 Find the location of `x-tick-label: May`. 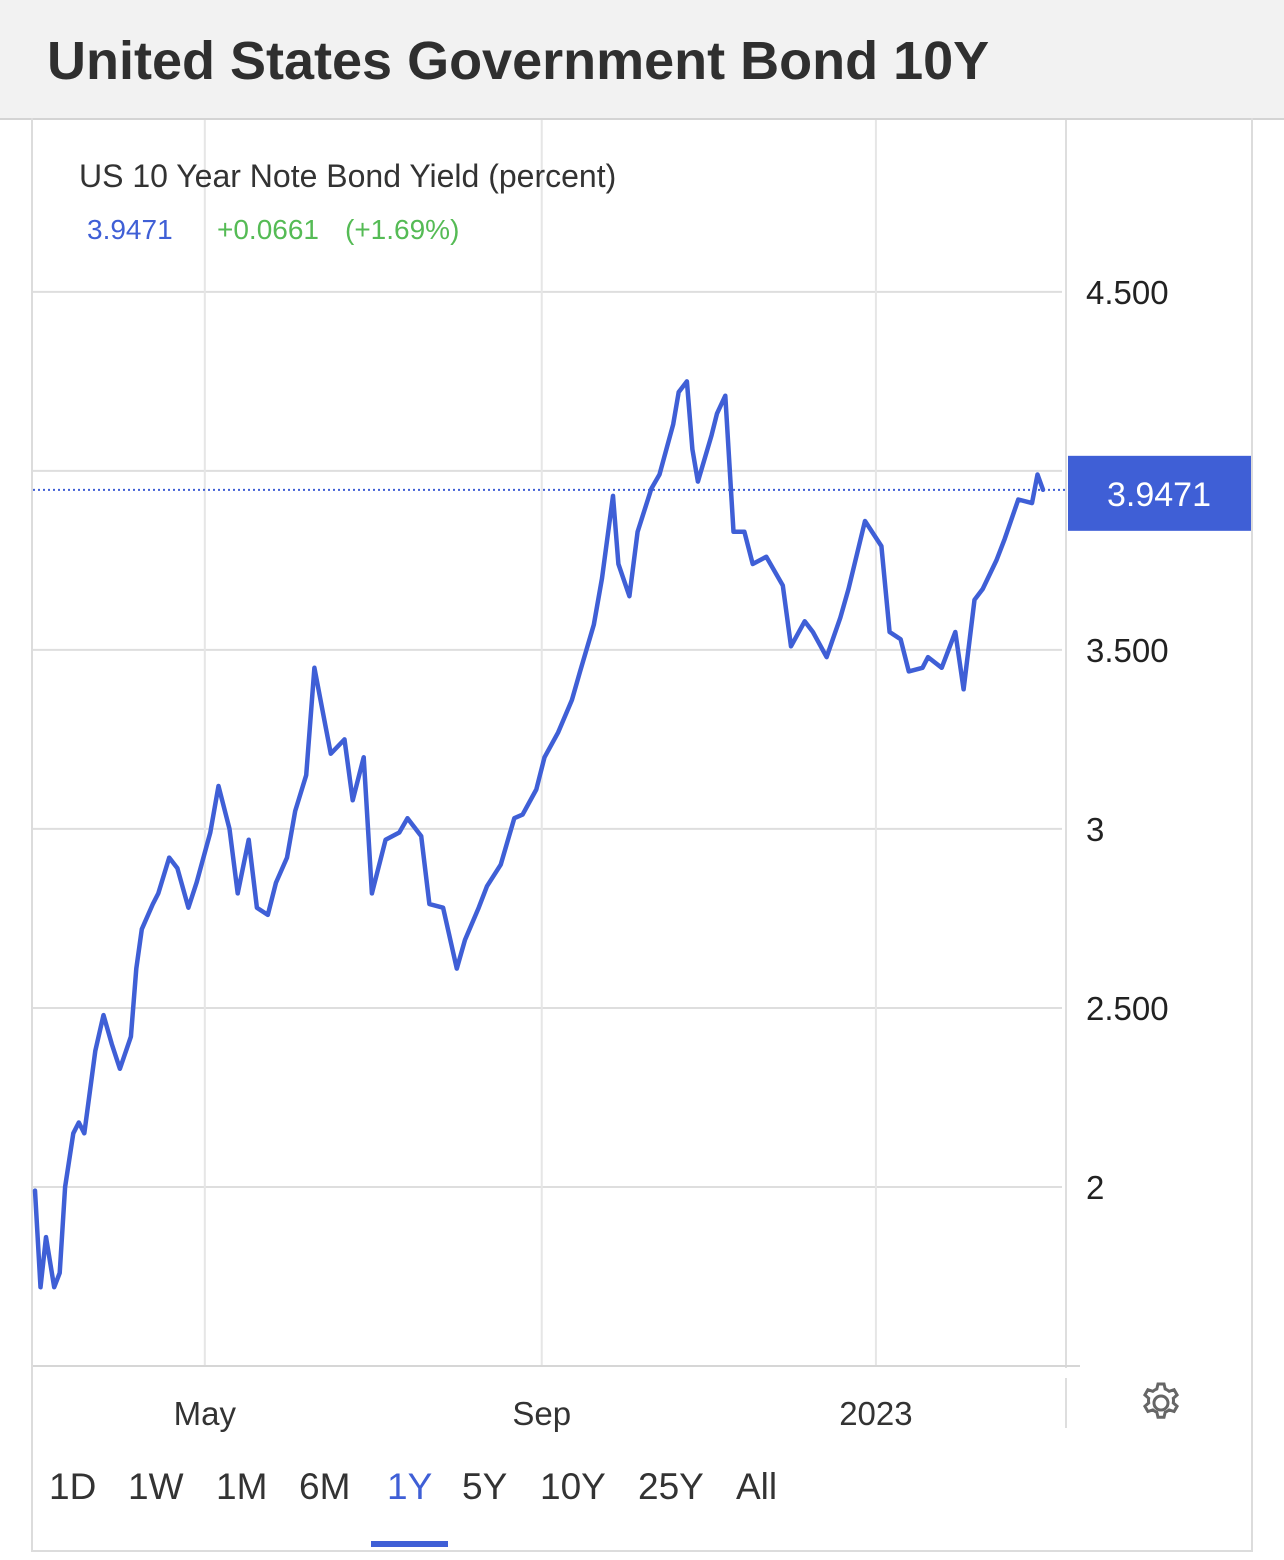

x-tick-label: May is located at coordinates (205, 1413).